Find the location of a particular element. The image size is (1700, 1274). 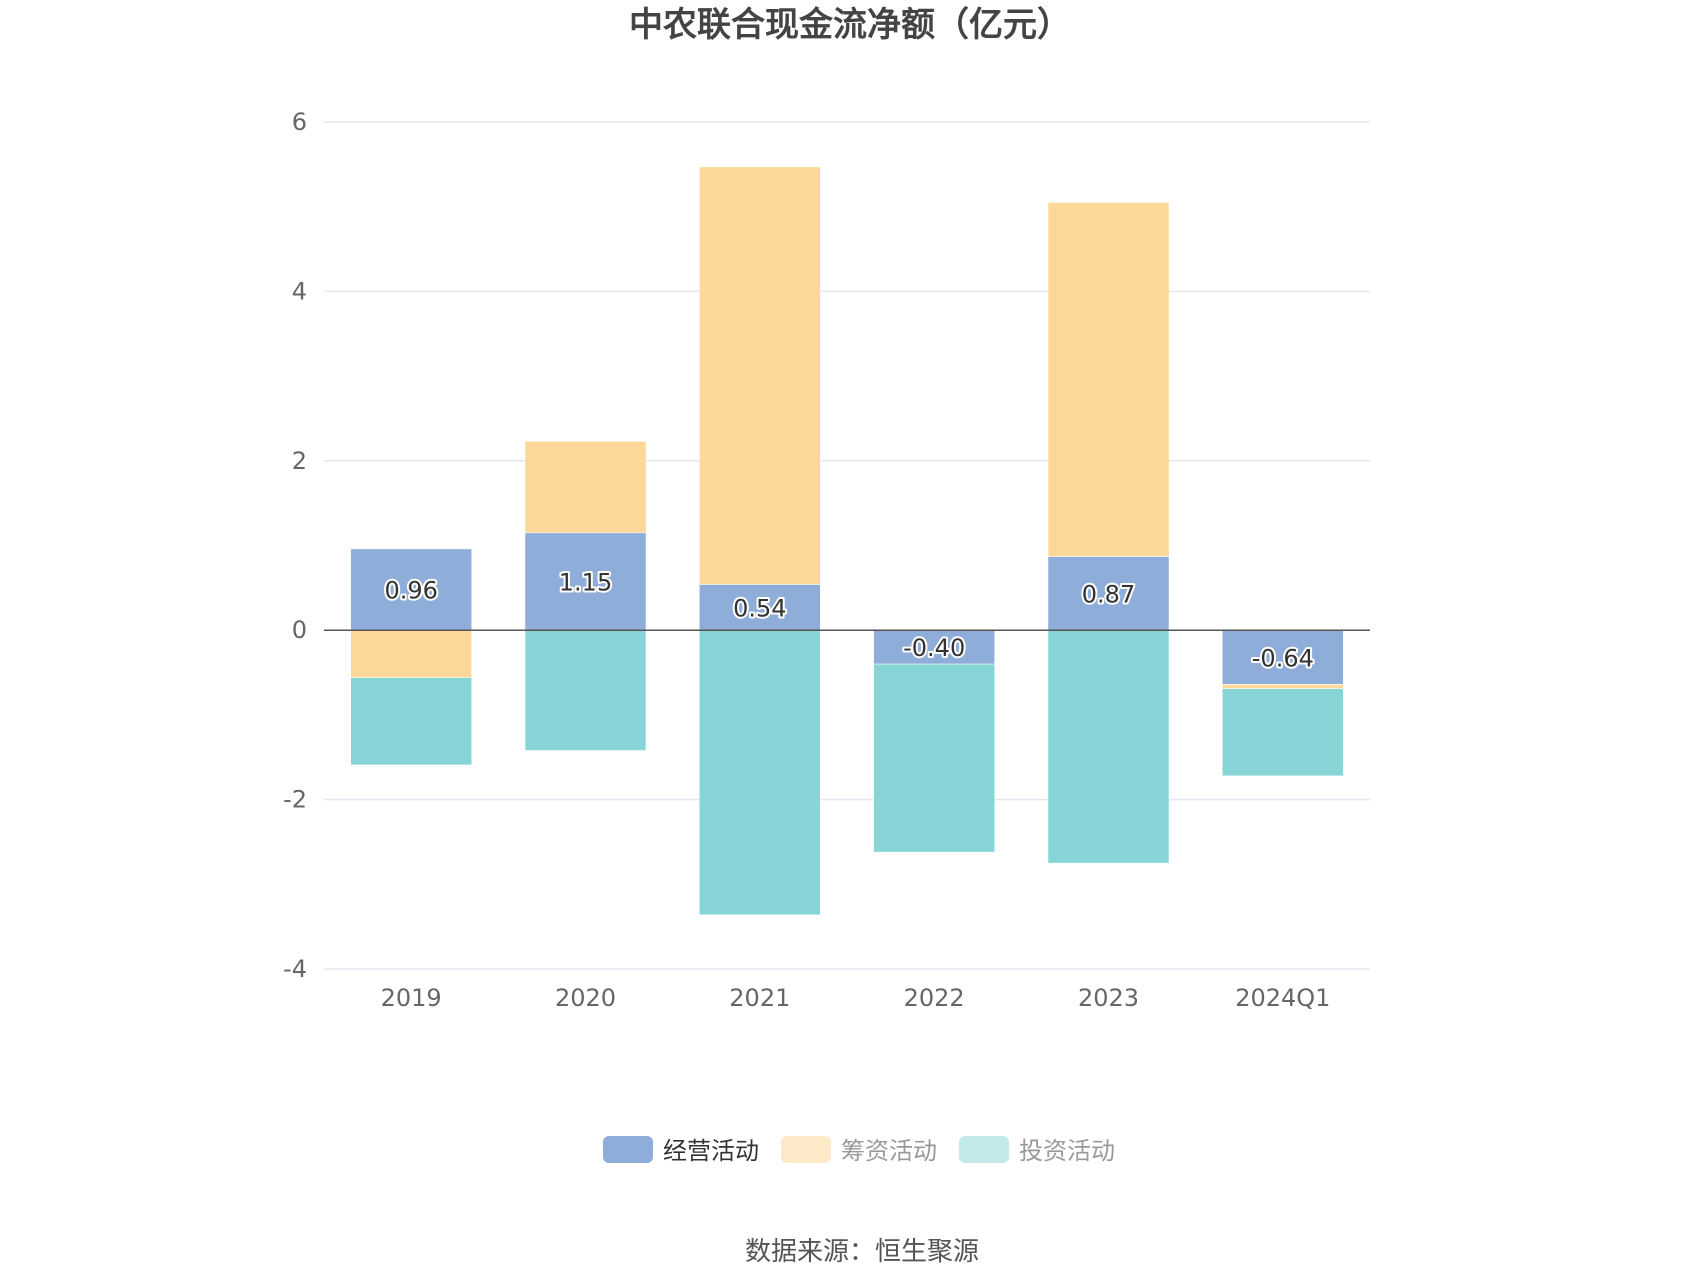

x-tick-label: 2022 is located at coordinates (934, 998).